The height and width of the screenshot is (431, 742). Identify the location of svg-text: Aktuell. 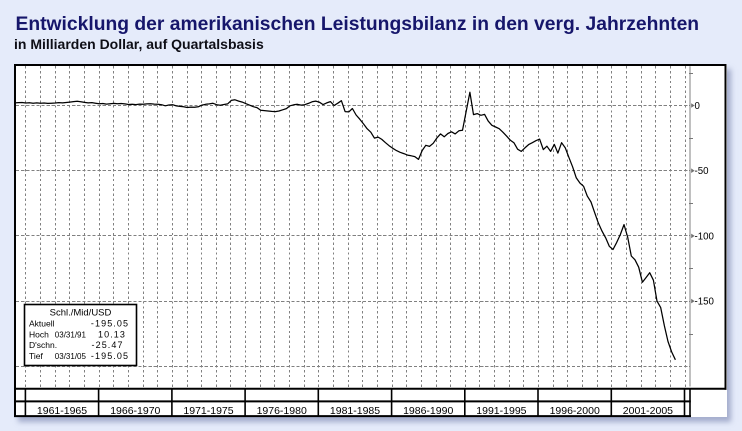
(42, 324).